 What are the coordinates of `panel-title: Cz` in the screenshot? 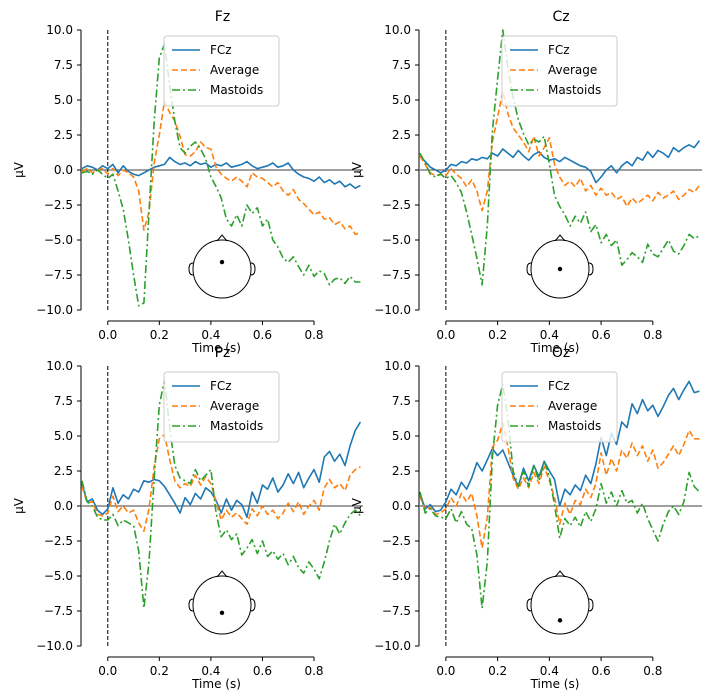 It's located at (560, 17).